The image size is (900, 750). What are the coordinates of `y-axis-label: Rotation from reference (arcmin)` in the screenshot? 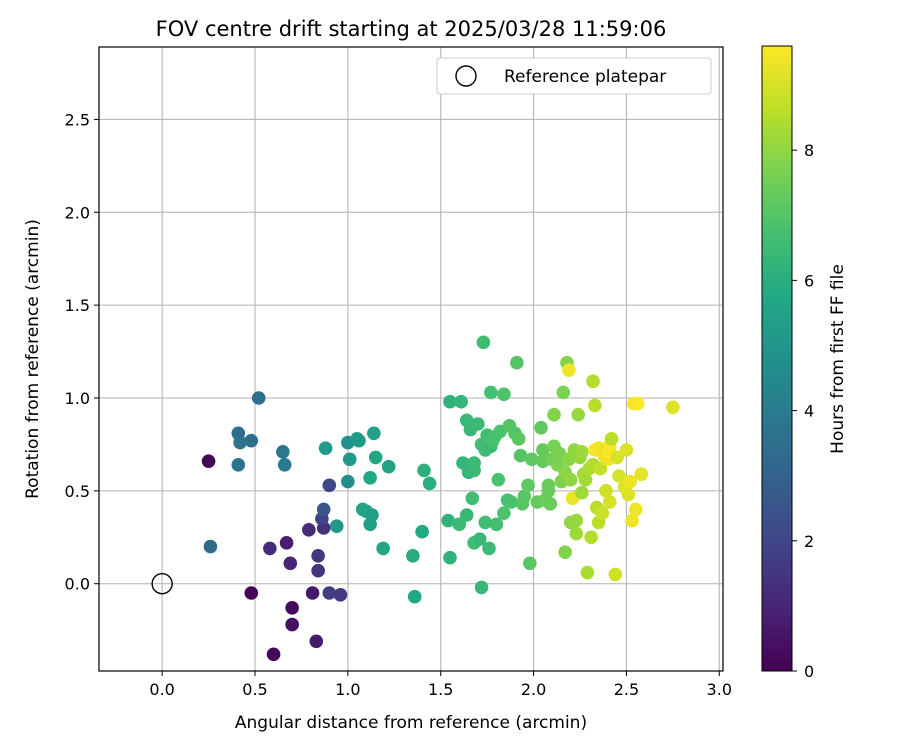 It's located at (33, 359).